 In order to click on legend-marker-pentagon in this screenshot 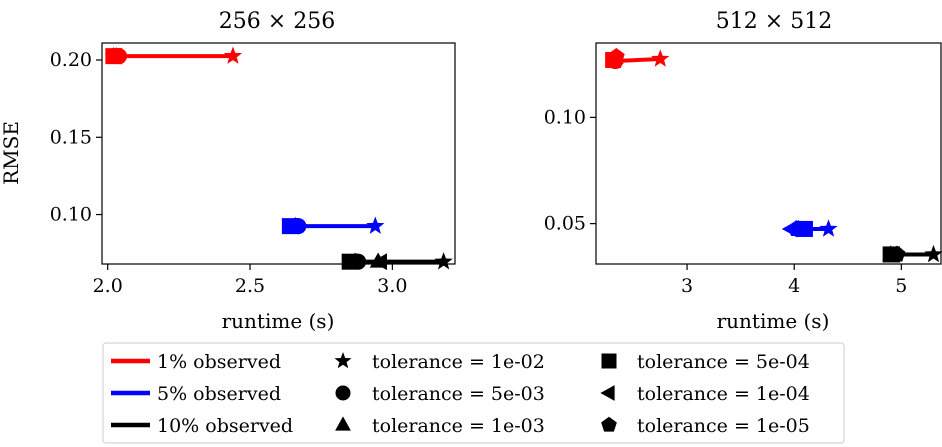, I will do `click(609, 424)`.